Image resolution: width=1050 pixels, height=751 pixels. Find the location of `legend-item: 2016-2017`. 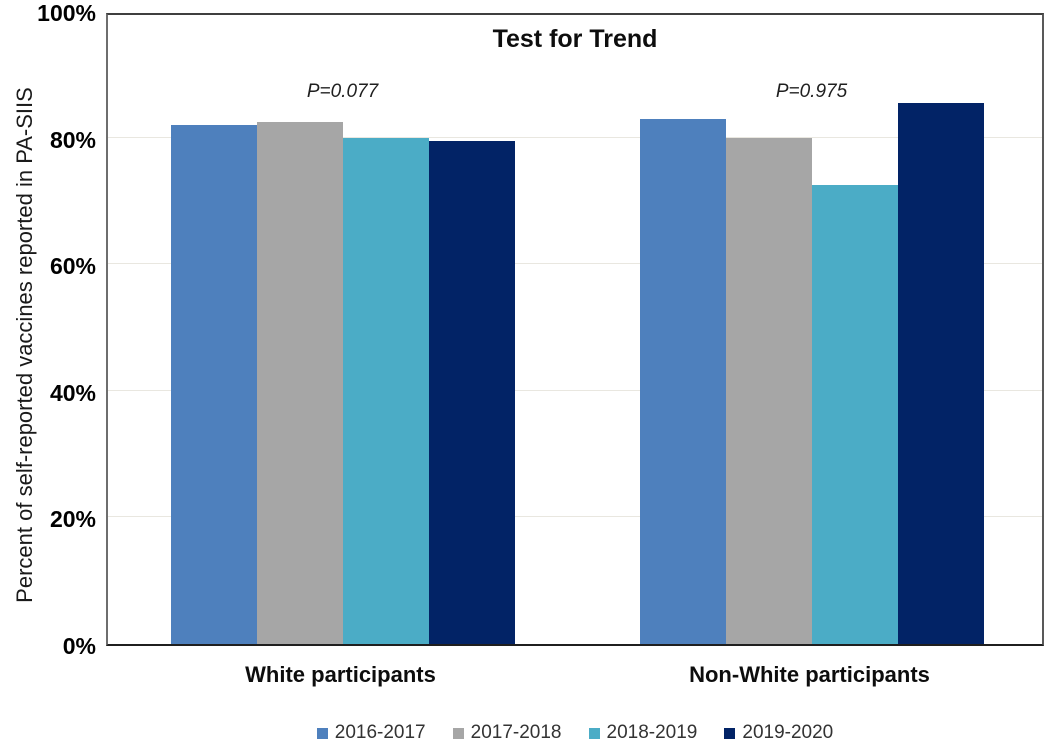

legend-item: 2016-2017 is located at coordinates (371, 733).